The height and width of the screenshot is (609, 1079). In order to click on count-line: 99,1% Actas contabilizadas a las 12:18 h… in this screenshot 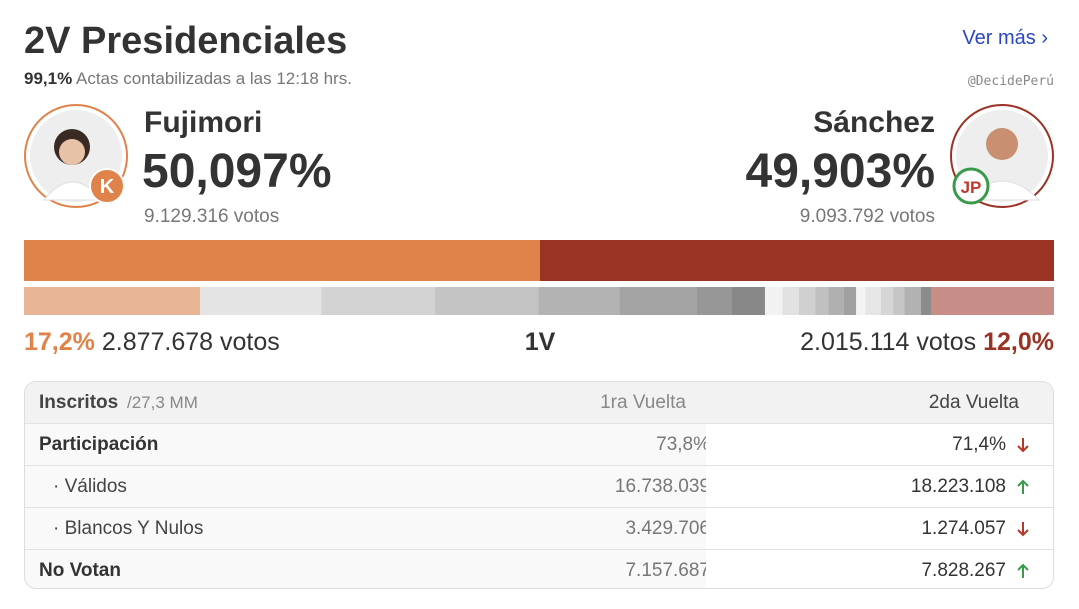, I will do `click(188, 79)`.